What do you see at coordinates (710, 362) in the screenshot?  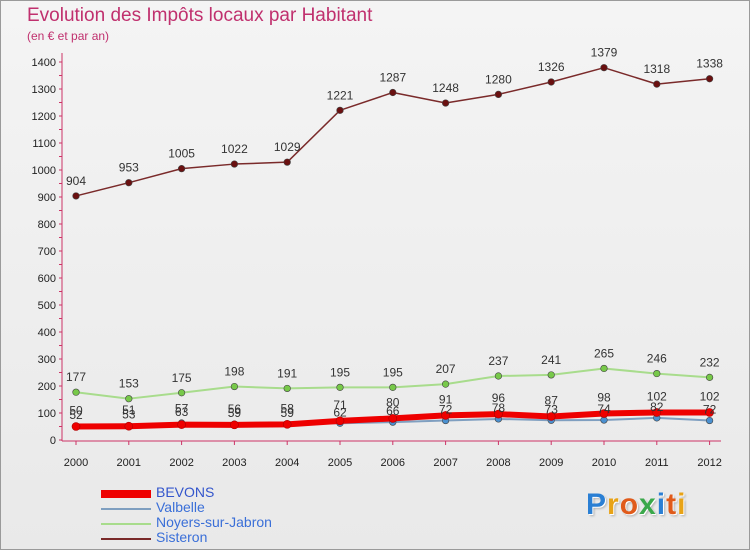 I see `data-label: 232` at bounding box center [710, 362].